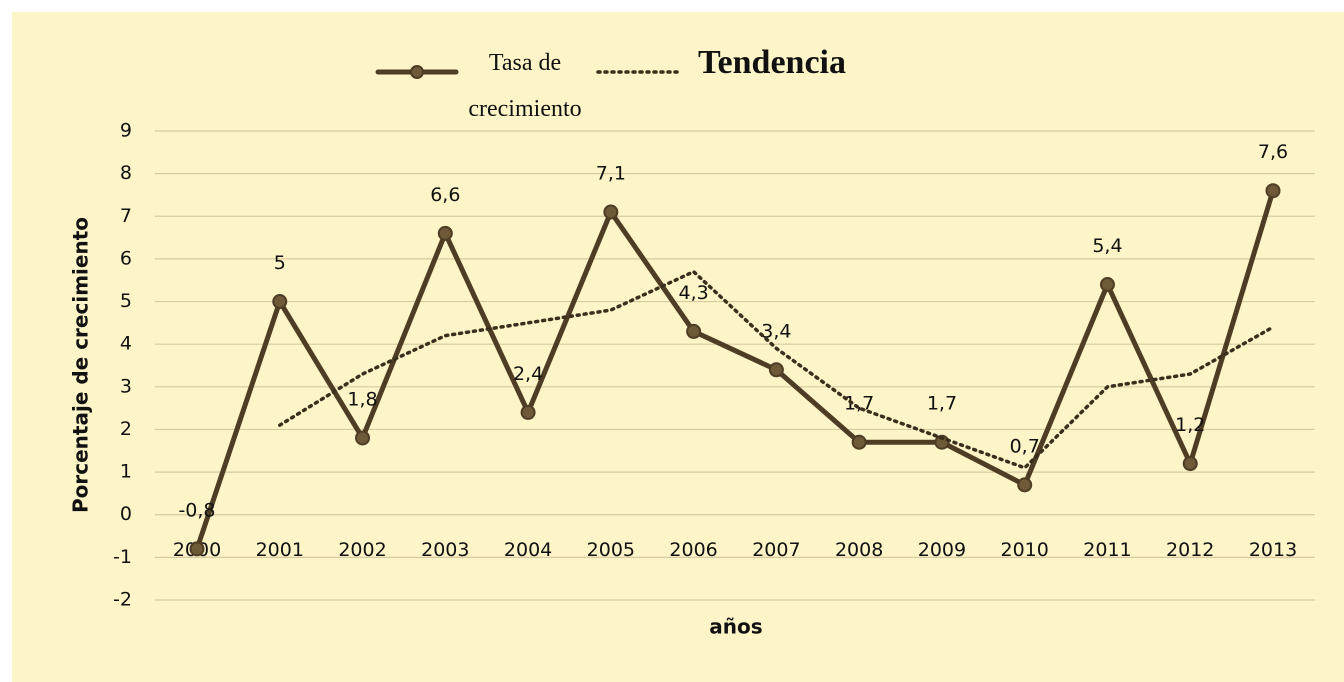 The width and height of the screenshot is (1344, 682). What do you see at coordinates (126, 131) in the screenshot?
I see `y-tick-label: 9` at bounding box center [126, 131].